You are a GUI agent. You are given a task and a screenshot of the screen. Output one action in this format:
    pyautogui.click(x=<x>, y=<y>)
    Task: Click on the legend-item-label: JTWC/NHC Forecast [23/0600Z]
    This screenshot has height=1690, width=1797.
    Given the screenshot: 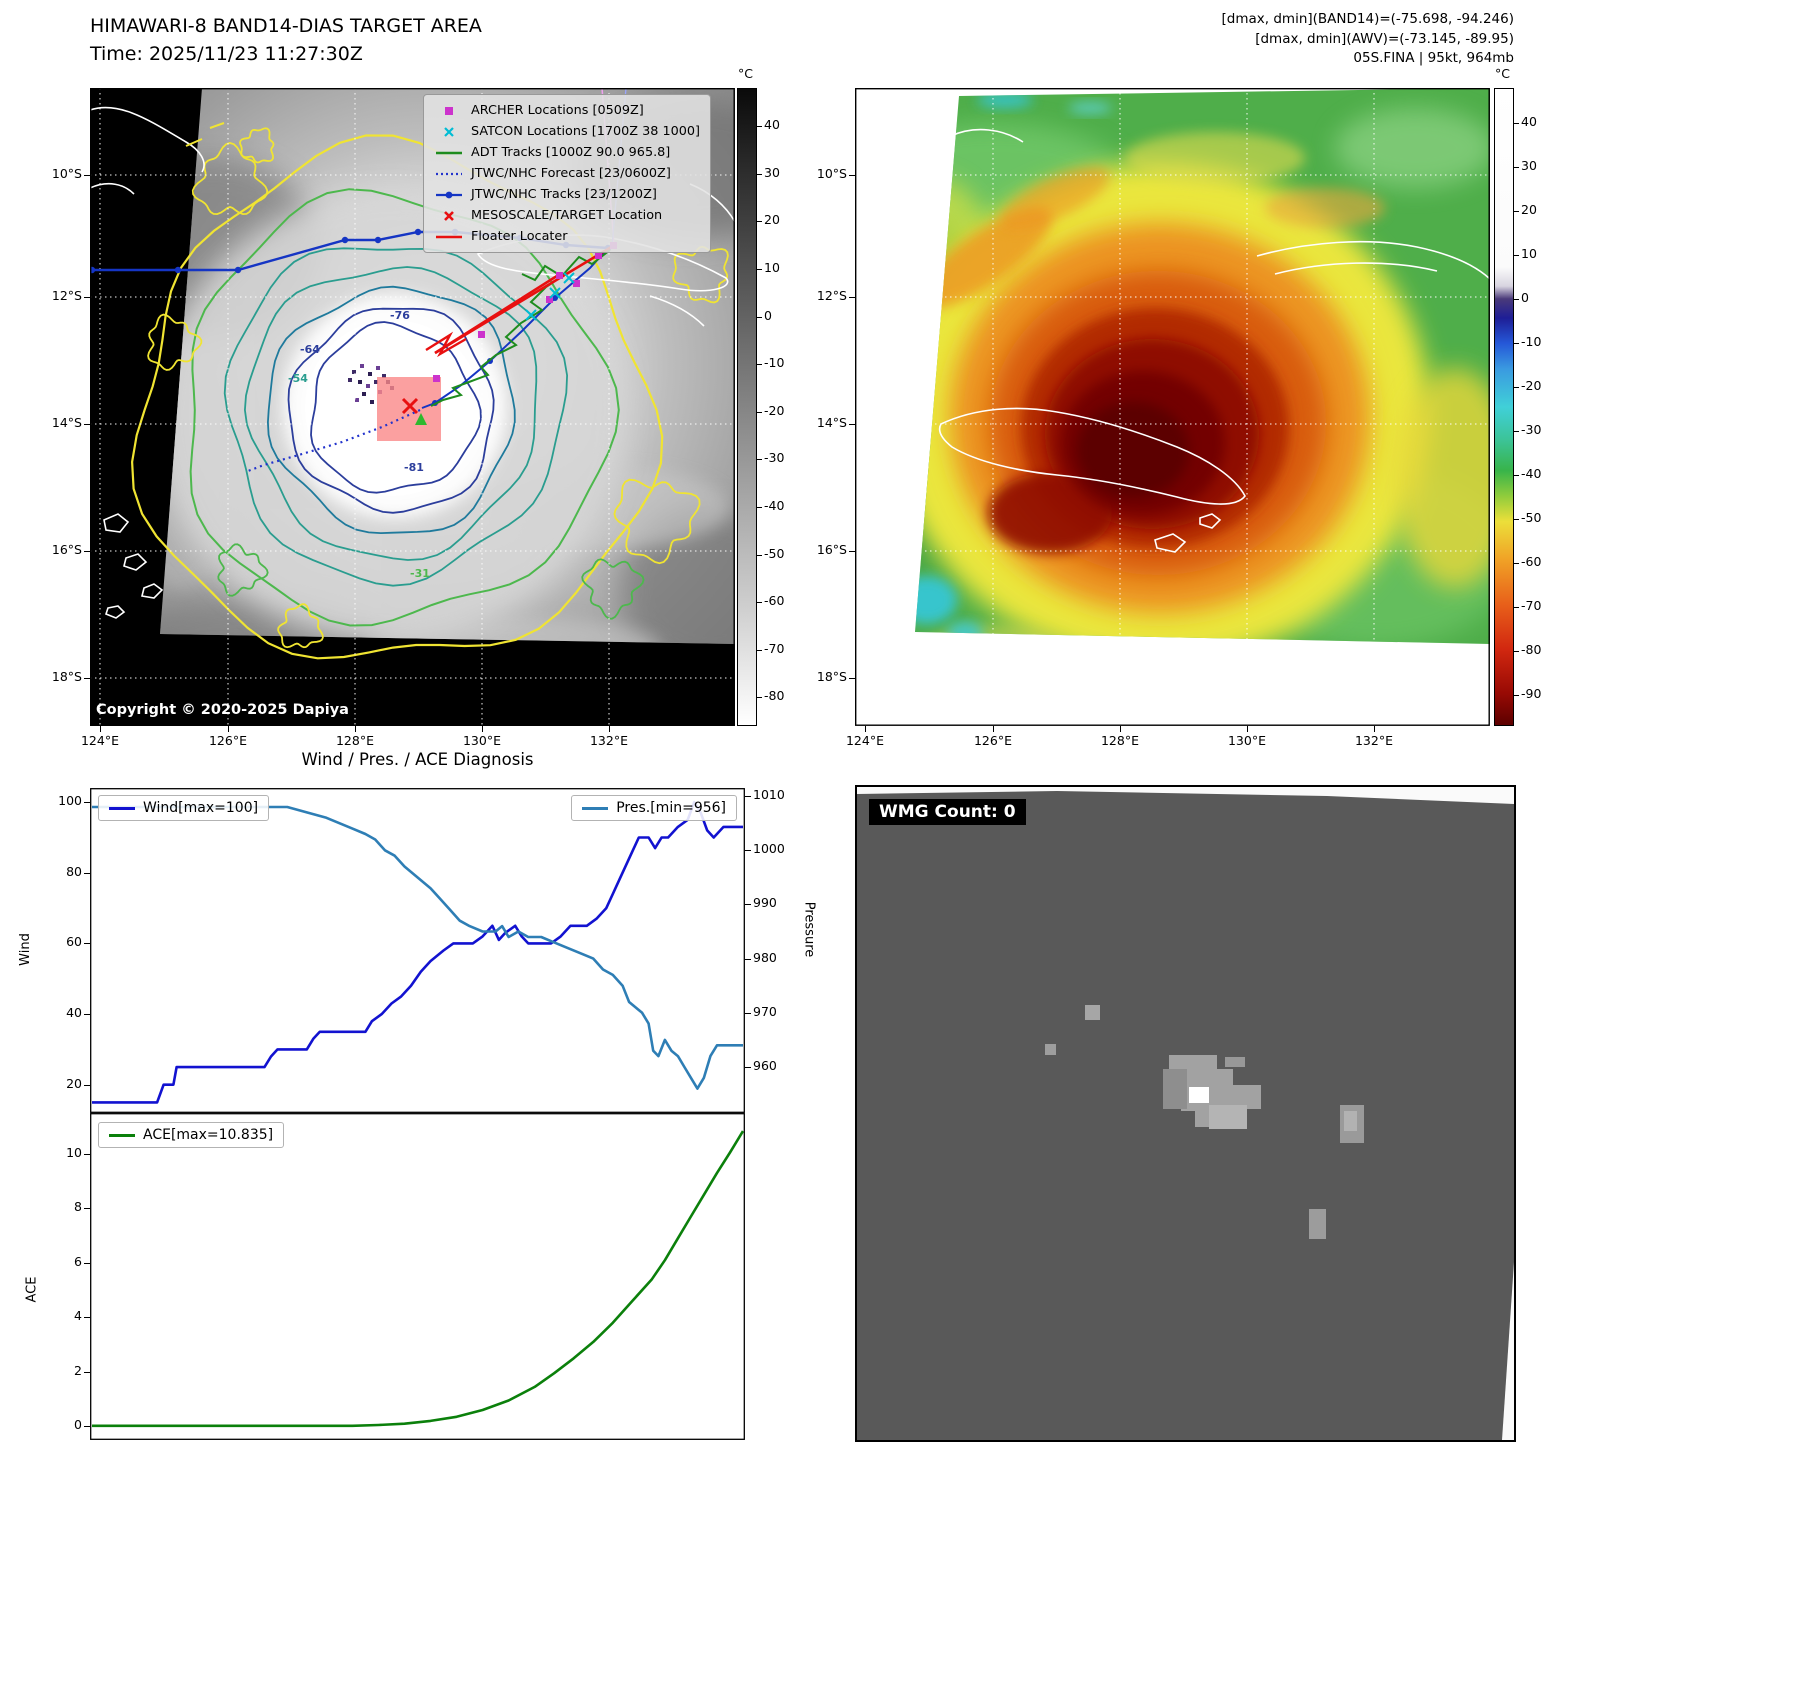 What is the action you would take?
    pyautogui.click(x=571, y=173)
    